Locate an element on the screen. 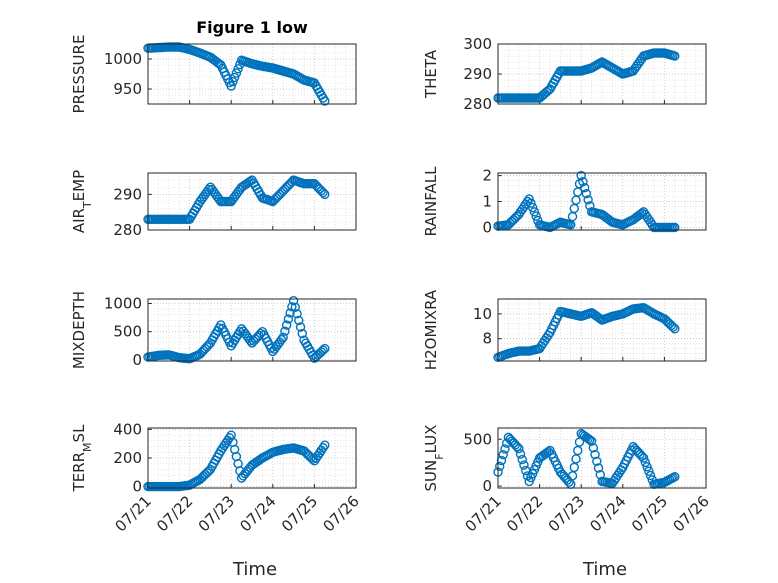  ylabel-0: PRESSURE is located at coordinates (79, 74).